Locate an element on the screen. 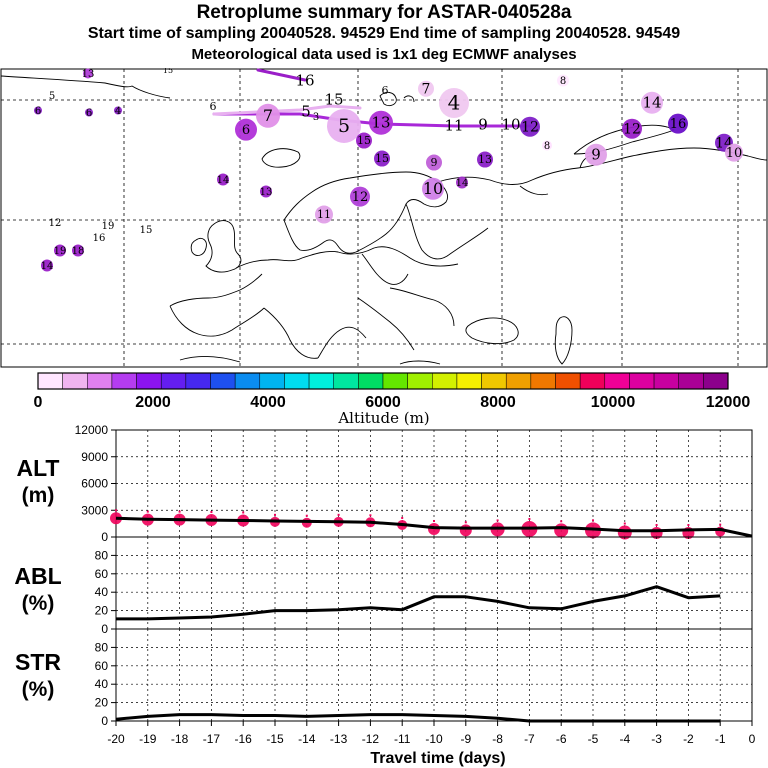 Image resolution: width=768 pixels, height=768 pixels. colorbar-tick-label: 2000 is located at coordinates (153, 402).